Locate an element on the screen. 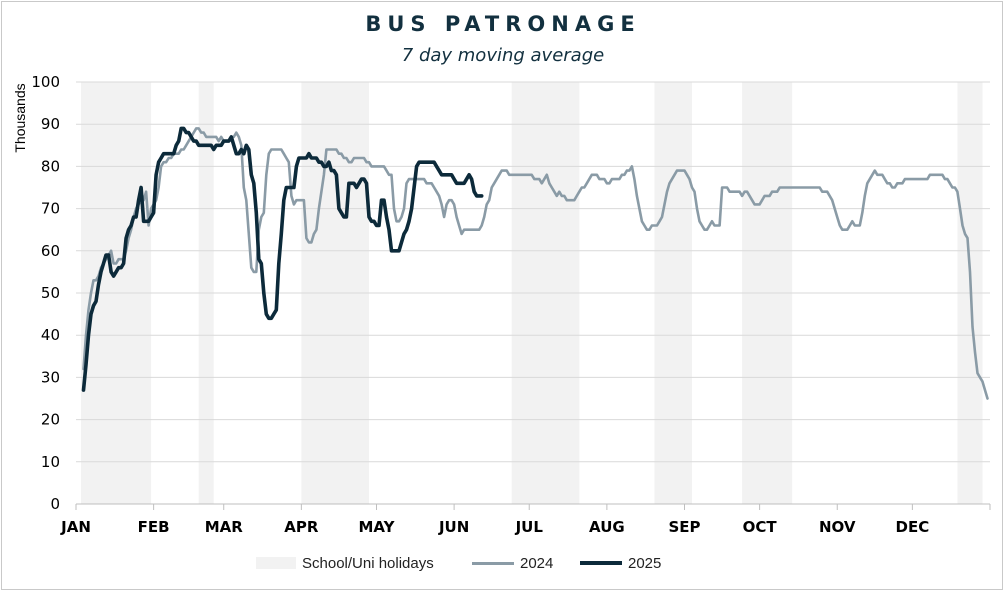 Image resolution: width=1006 pixels, height=593 pixels. chart-title: BUS PATRONAGE is located at coordinates (503, 24).